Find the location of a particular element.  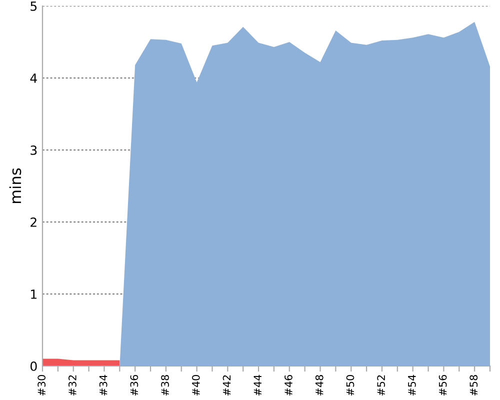

y-tick-label: 1 is located at coordinates (33, 294).